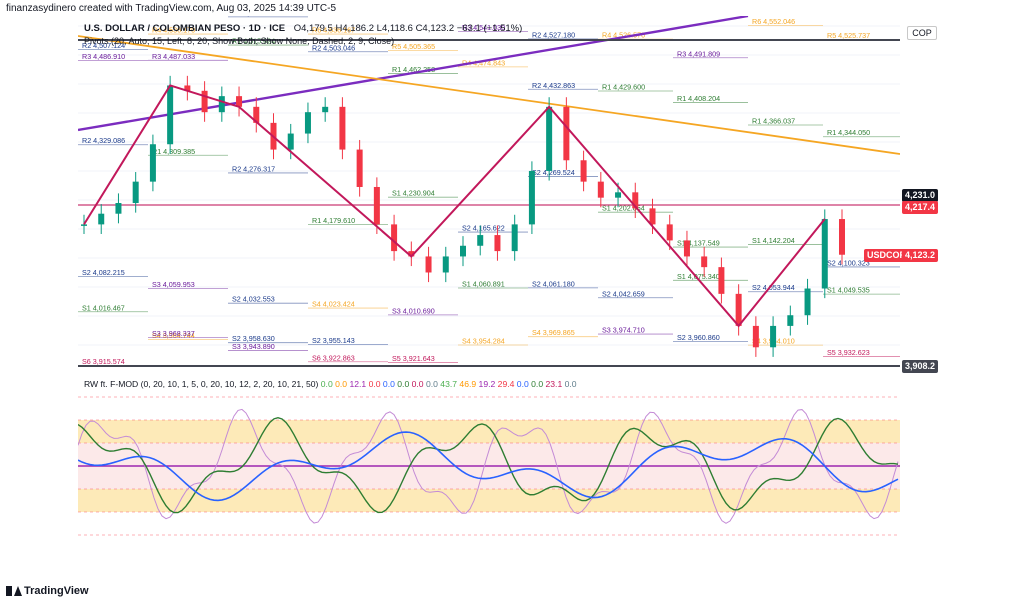  What do you see at coordinates (920, 255) in the screenshot?
I see `current-price-tag: 4,123.2` at bounding box center [920, 255].